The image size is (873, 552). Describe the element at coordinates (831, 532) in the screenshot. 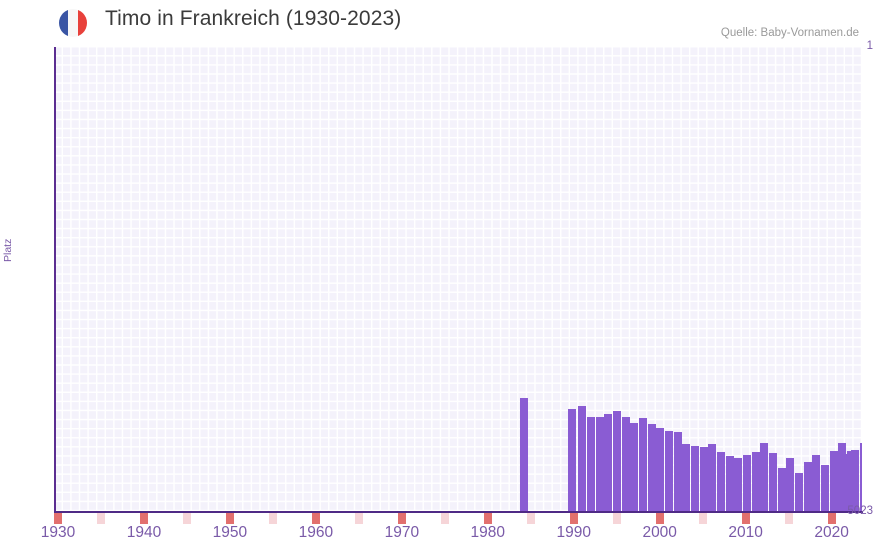

I see `x-axis-label: 2020` at that location.